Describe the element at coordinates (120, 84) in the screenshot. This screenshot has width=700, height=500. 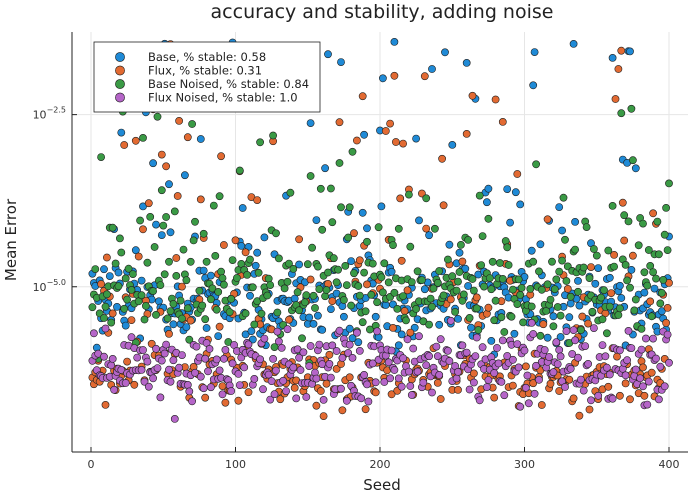
I see `legend-marker` at that location.